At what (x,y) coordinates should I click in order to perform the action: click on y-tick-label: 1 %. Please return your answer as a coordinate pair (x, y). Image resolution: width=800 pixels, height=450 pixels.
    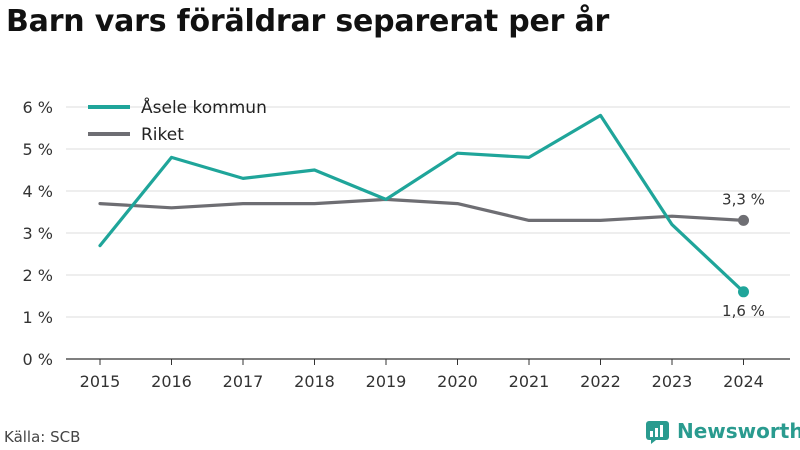
    Looking at the image, I should click on (38, 317).